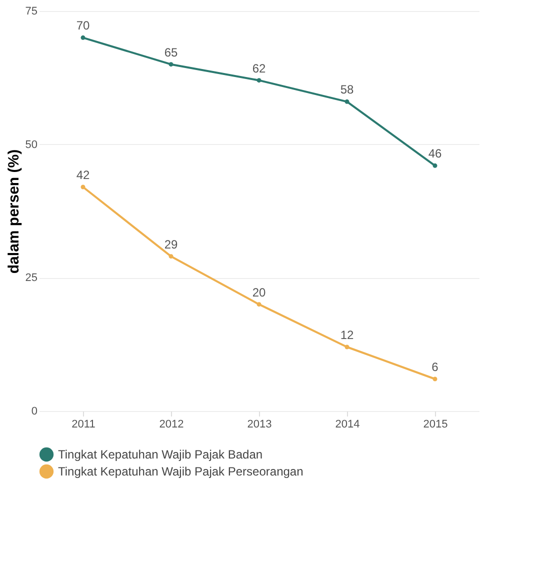  I want to click on data-label: 12, so click(347, 335).